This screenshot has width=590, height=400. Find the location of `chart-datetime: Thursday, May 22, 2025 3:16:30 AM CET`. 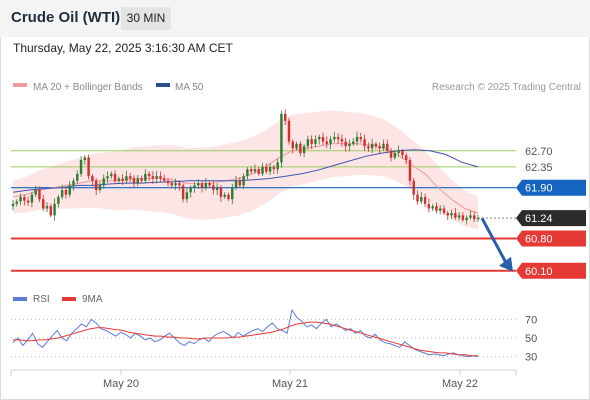

chart-datetime: Thursday, May 22, 2025 3:16:30 AM CET is located at coordinates (123, 48).